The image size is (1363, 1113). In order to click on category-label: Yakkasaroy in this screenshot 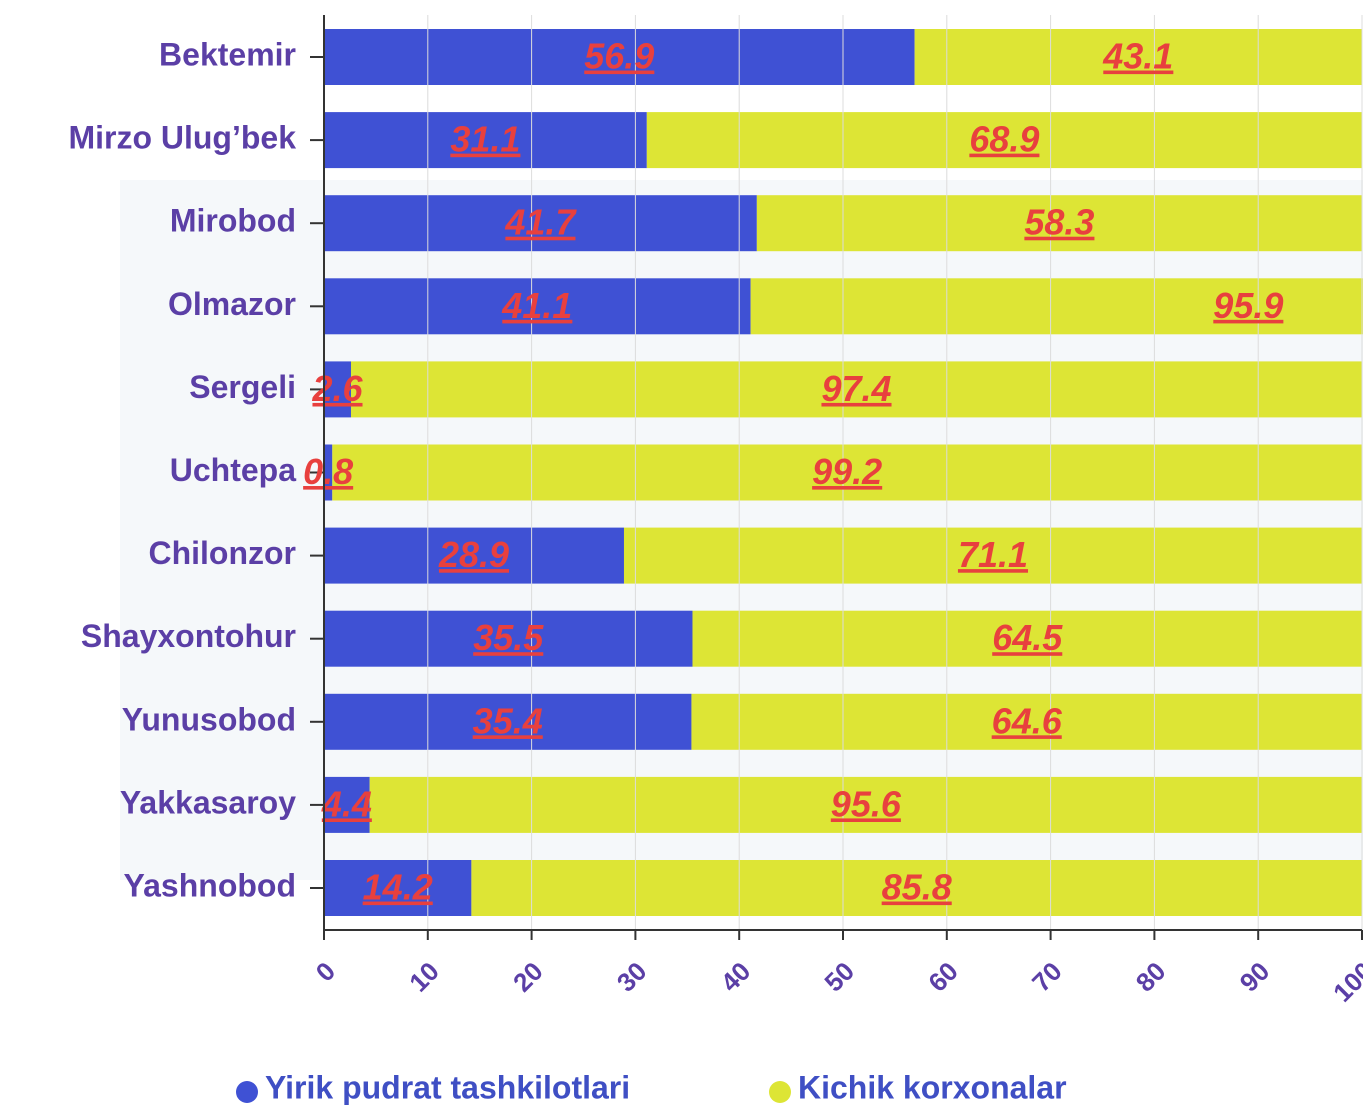, I will do `click(208, 802)`.